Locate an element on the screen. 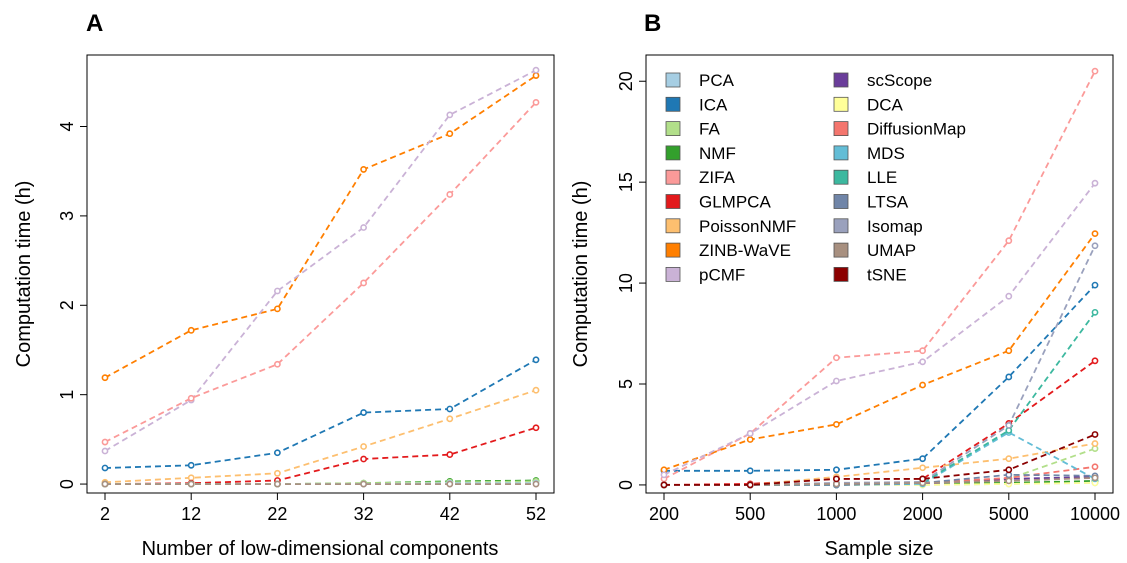 The height and width of the screenshot is (563, 1127). legend-label: ZINB-WaVE is located at coordinates (745, 250).